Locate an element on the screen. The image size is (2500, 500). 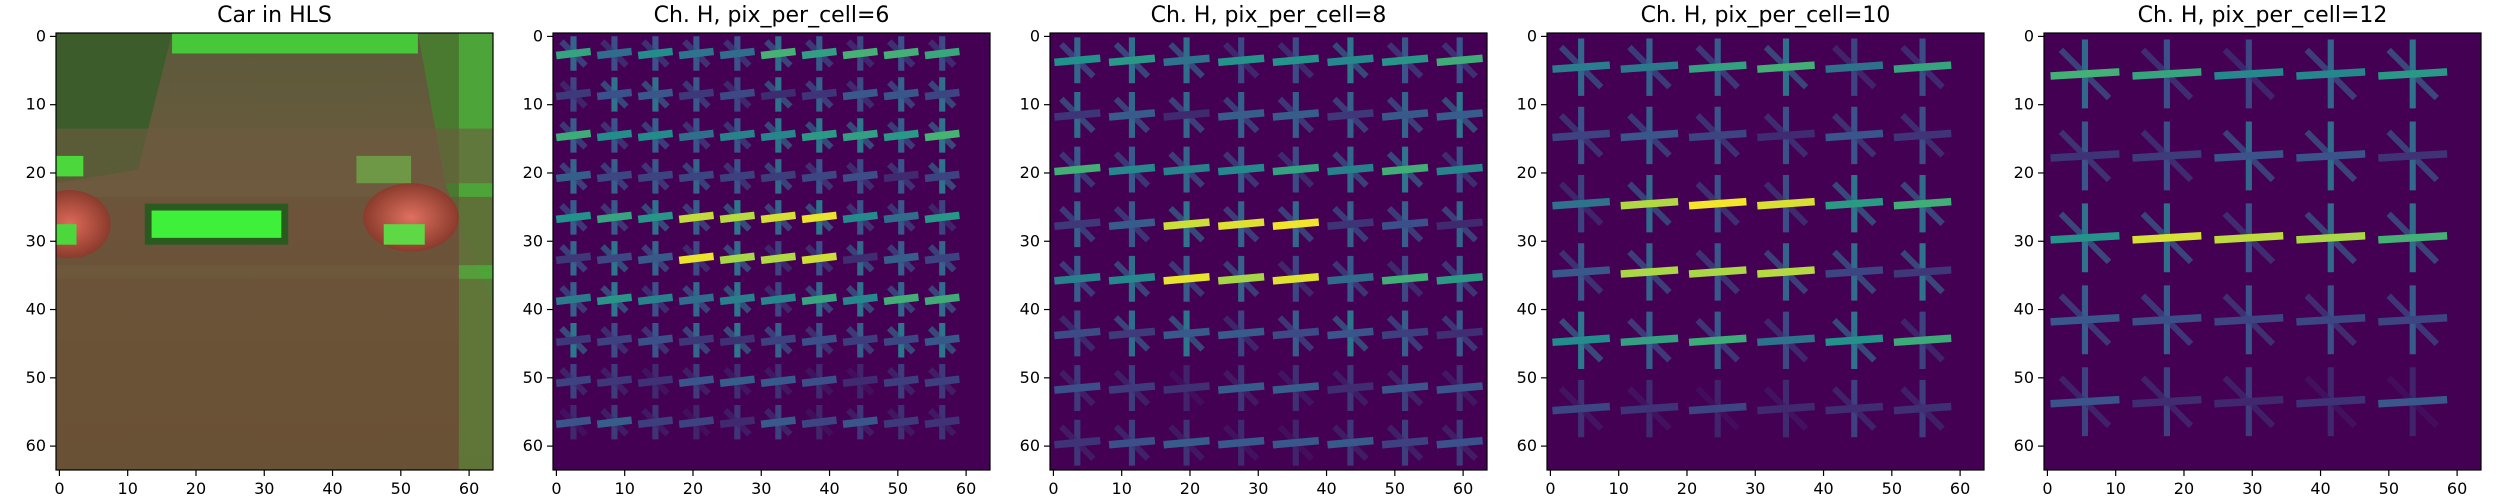
panel-title: Ch. H, pix_per_cell=6 is located at coordinates (772, 15).